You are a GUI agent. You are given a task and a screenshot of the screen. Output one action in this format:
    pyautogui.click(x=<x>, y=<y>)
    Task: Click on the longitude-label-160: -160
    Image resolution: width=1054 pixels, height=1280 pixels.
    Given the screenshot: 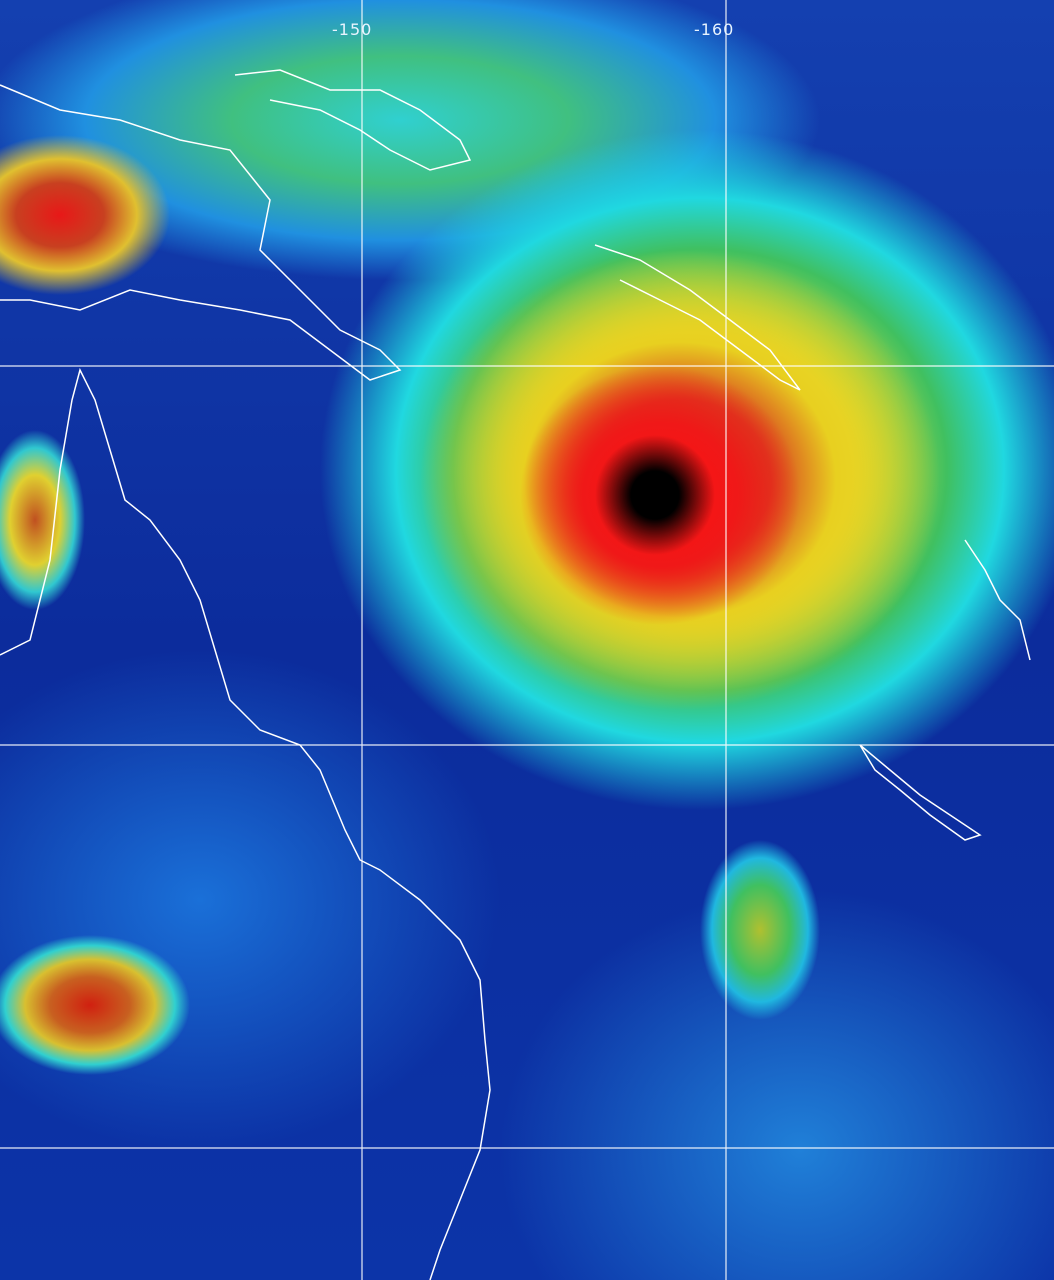 What is the action you would take?
    pyautogui.click(x=714, y=29)
    